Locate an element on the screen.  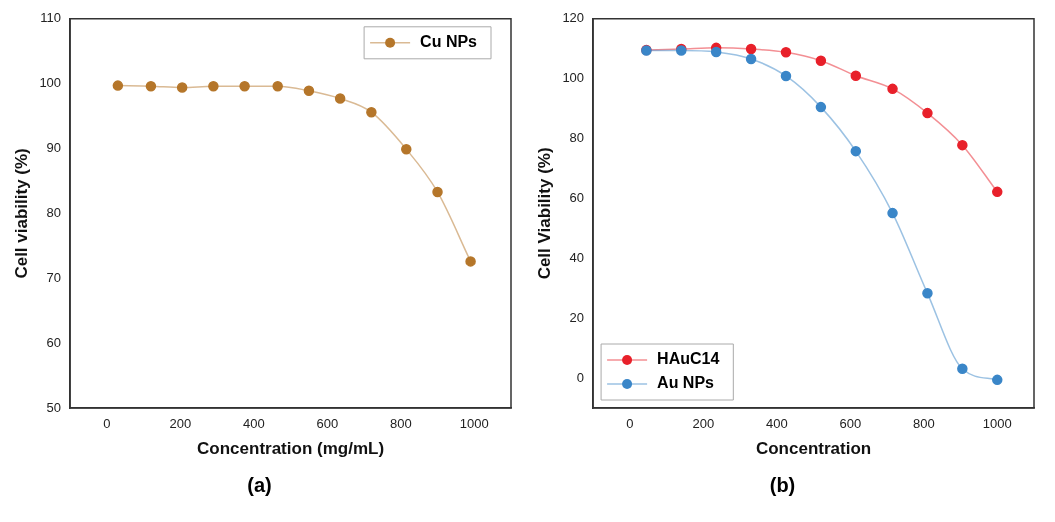
text: (b) is located at coordinates (782, 484).